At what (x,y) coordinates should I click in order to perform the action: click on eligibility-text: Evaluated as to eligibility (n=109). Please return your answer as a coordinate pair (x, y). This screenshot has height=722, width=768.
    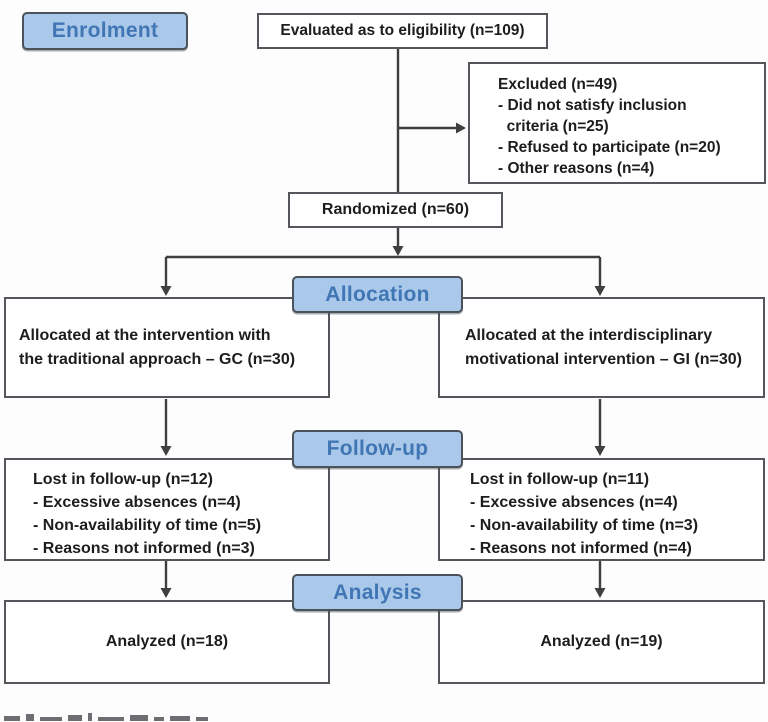
    Looking at the image, I should click on (402, 30).